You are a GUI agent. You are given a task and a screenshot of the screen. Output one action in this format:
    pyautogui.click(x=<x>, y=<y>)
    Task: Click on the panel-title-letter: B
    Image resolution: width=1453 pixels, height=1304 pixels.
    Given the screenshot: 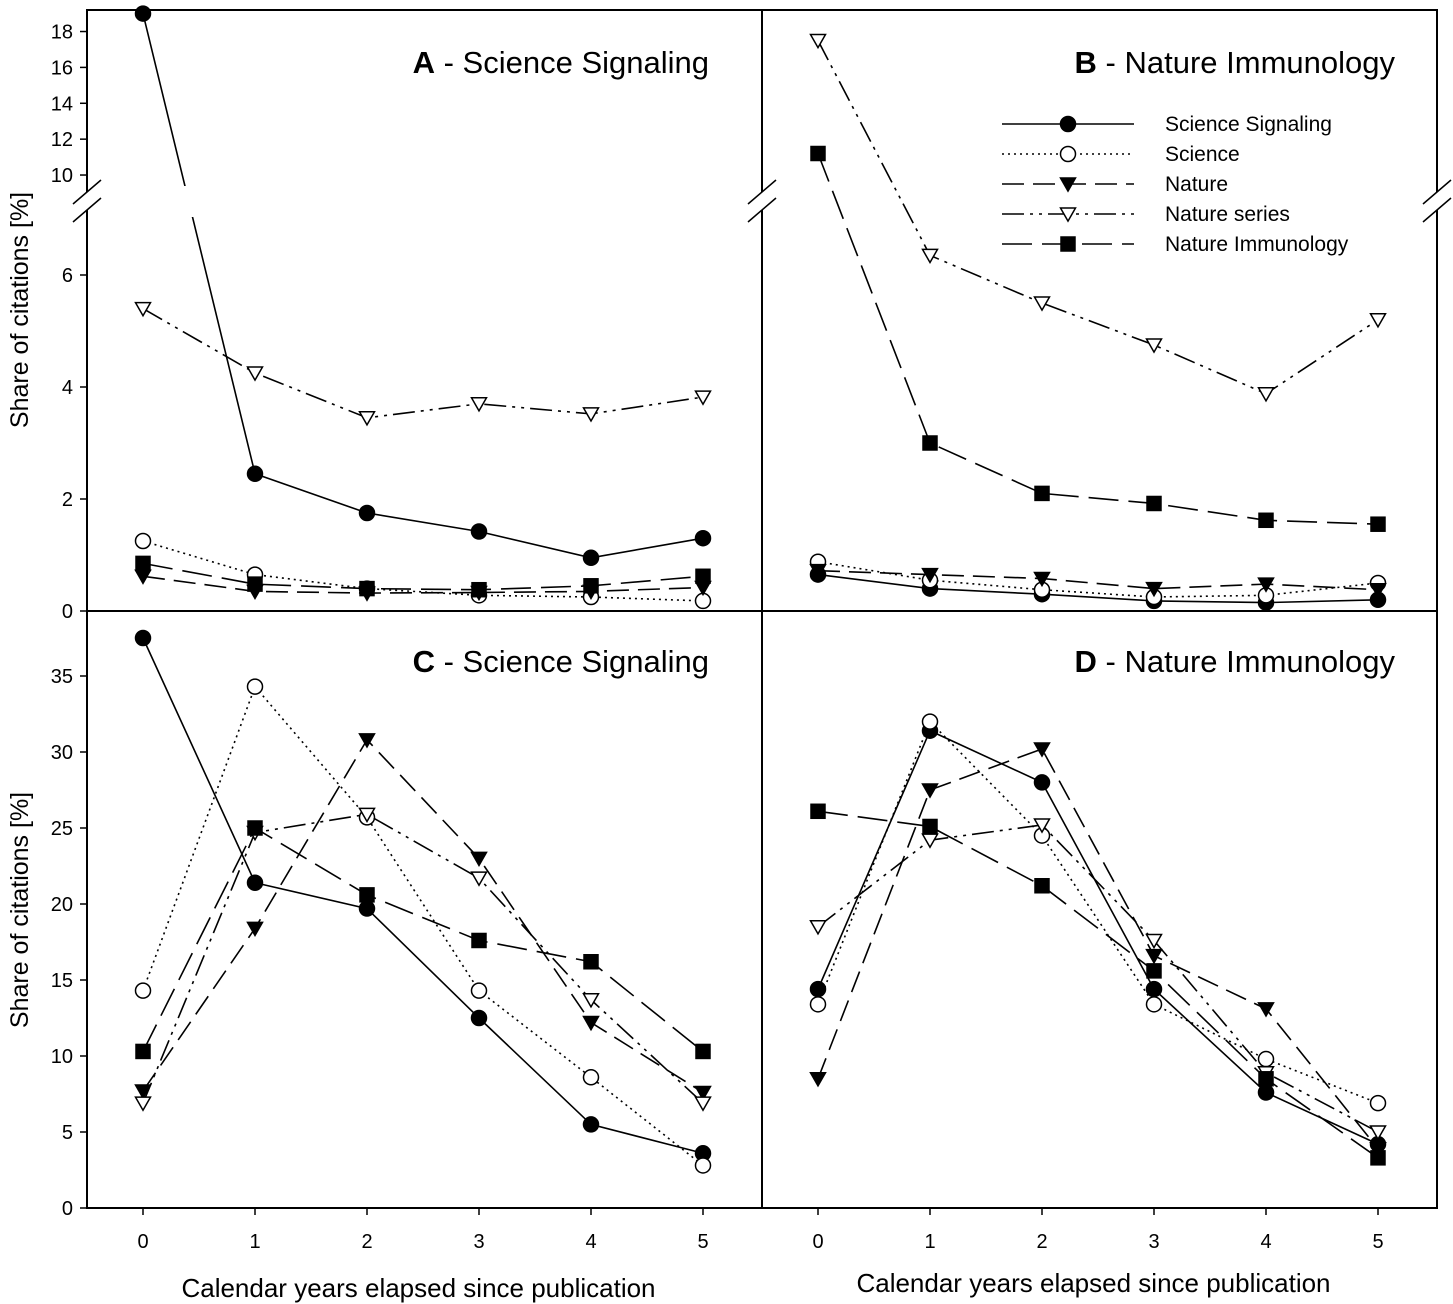 What is the action you would take?
    pyautogui.click(x=1086, y=62)
    